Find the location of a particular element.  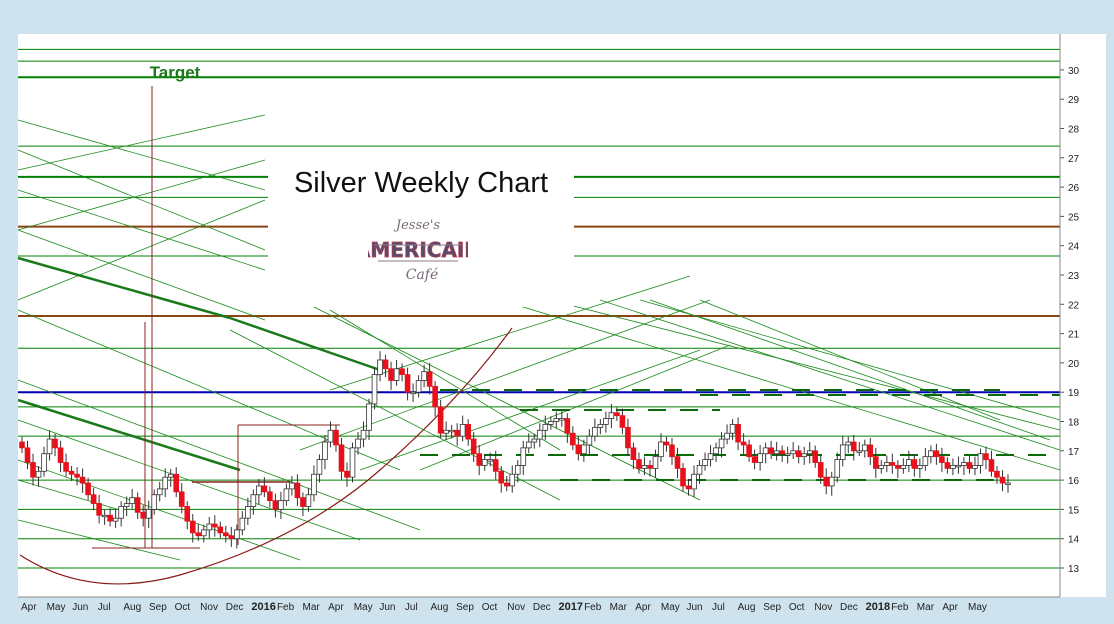

x-tick-label: Mar is located at coordinates (926, 607).